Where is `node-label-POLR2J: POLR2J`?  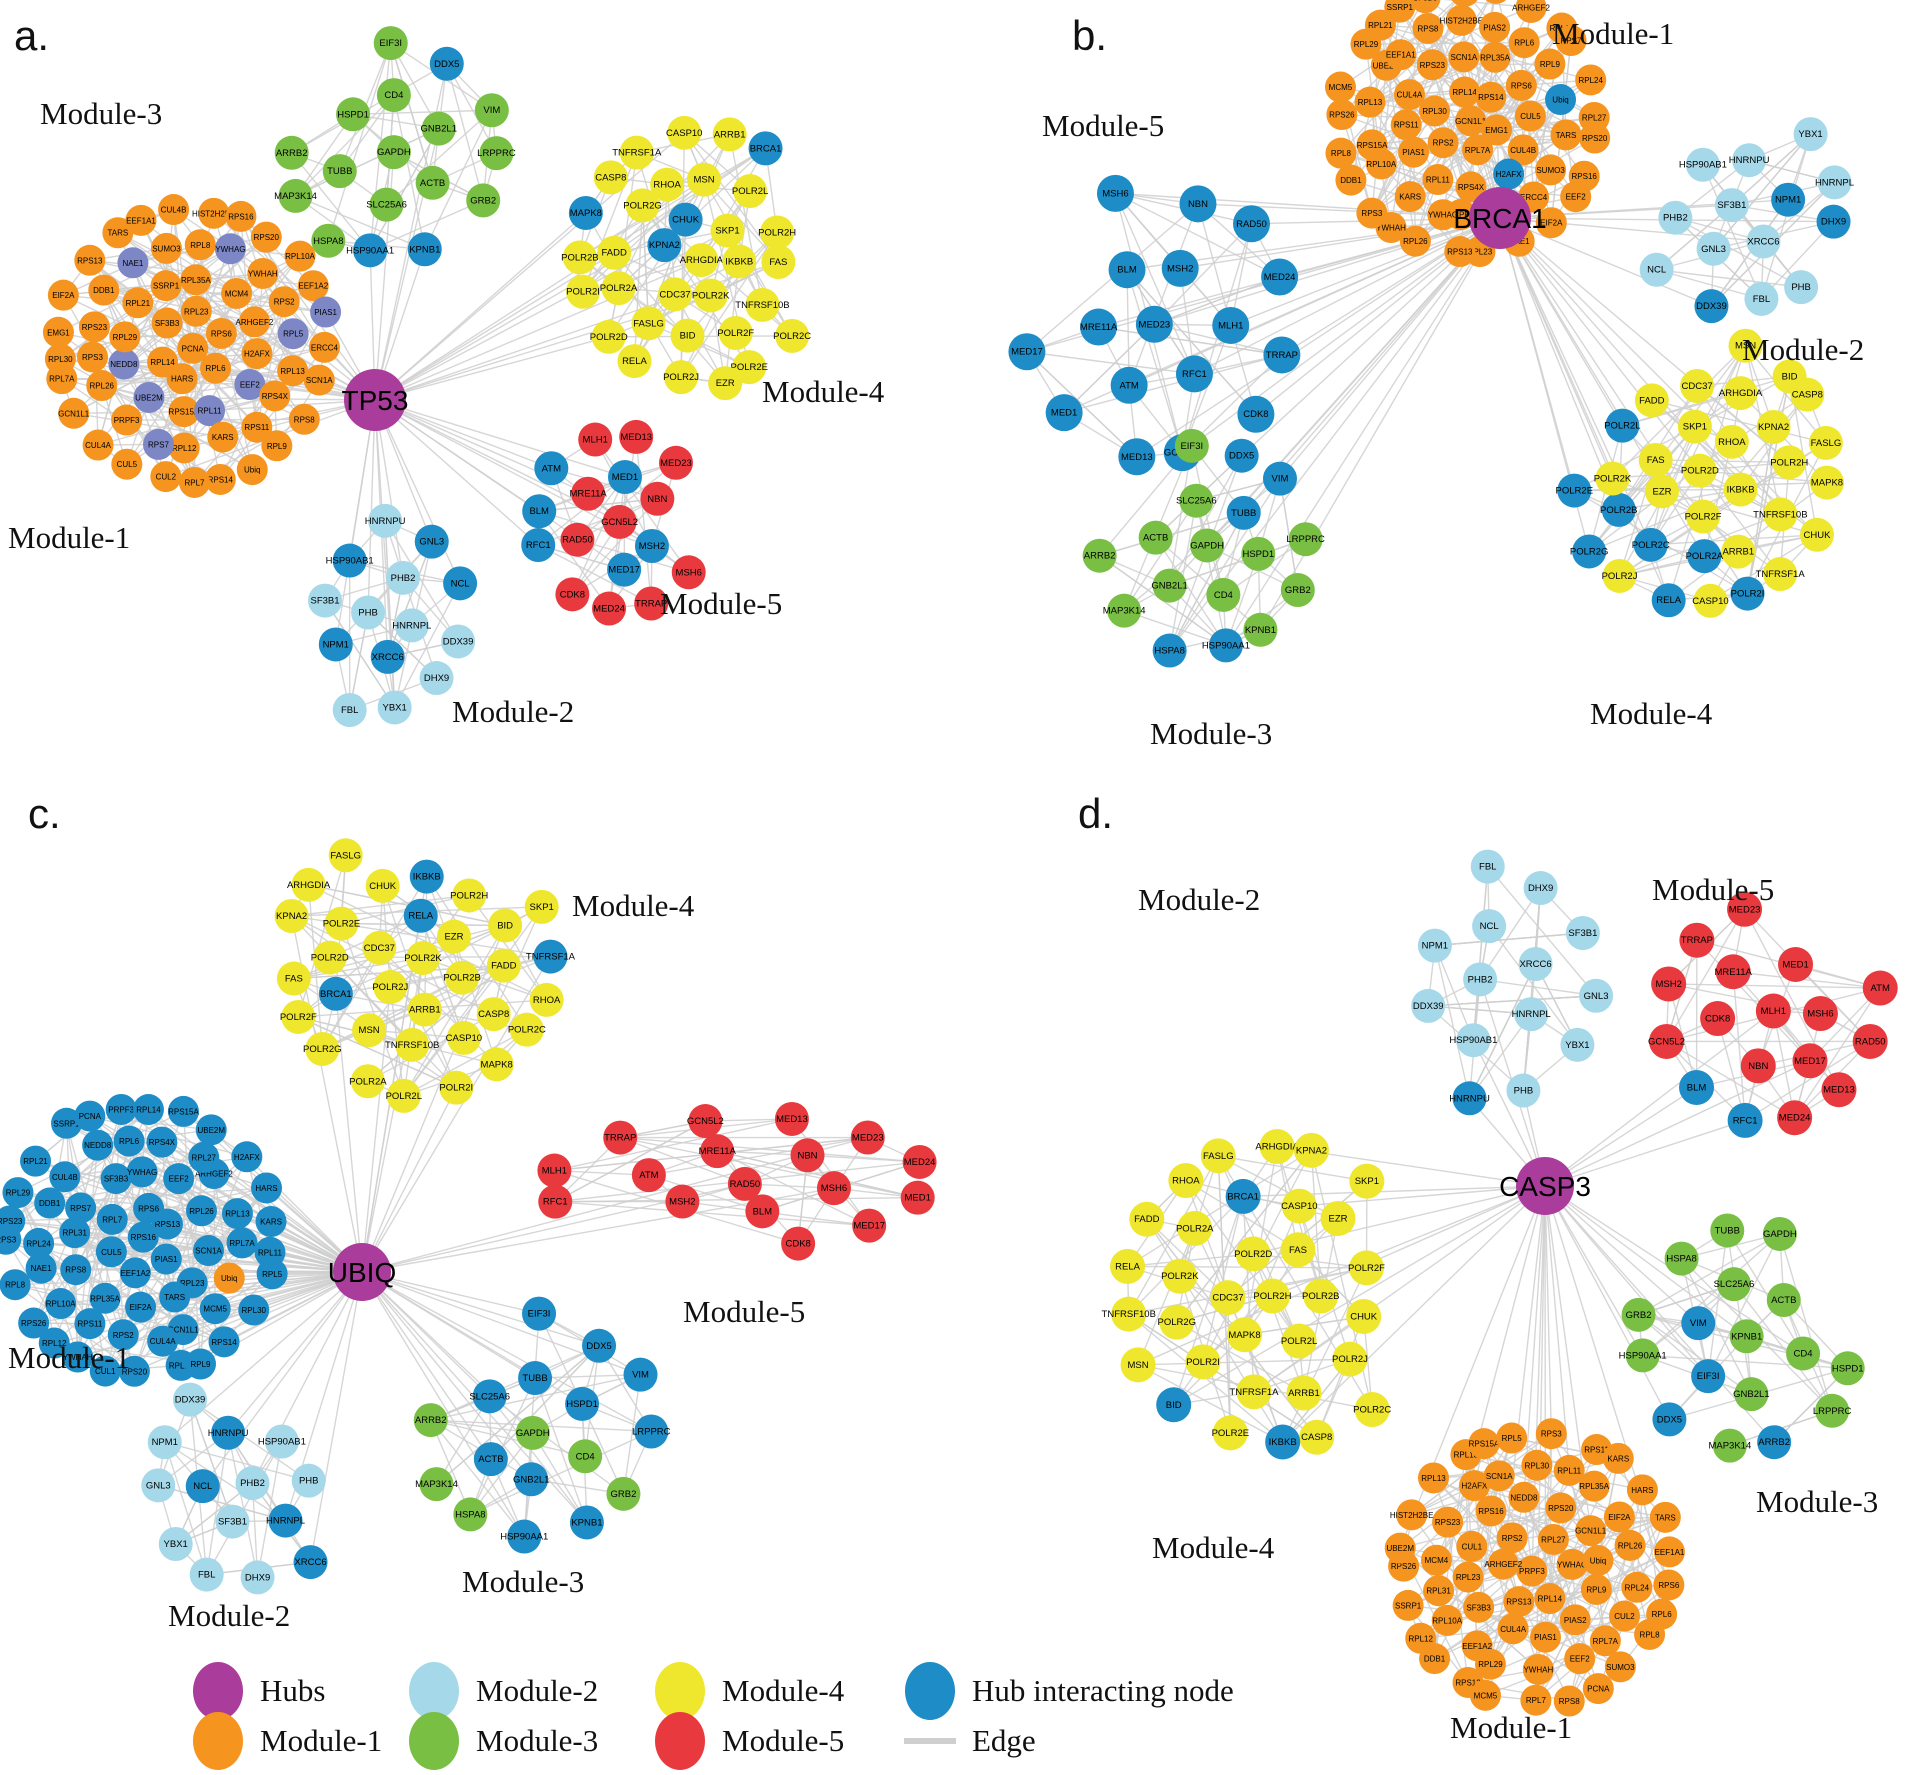 node-label-POLR2J: POLR2J is located at coordinates (1620, 576).